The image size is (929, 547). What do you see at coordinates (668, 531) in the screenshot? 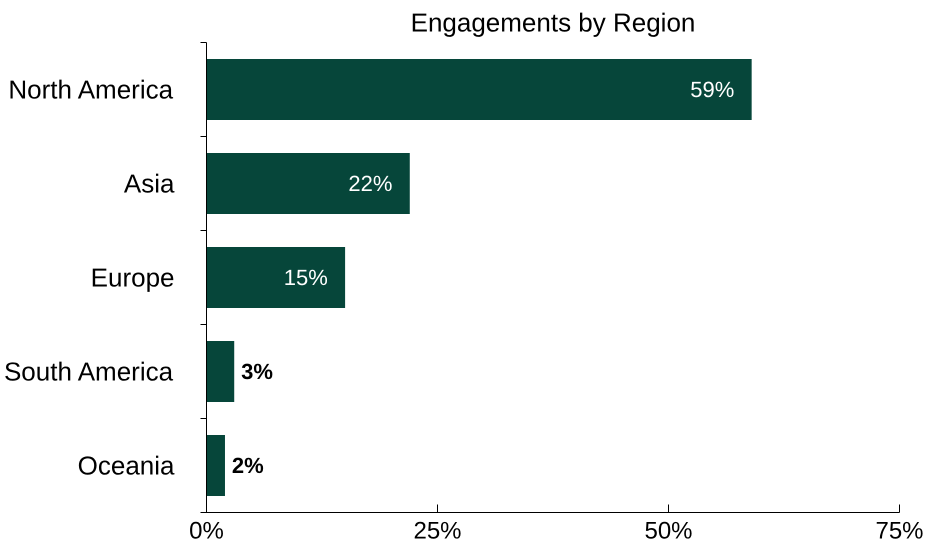
I see `x-tick-label: 50%` at bounding box center [668, 531].